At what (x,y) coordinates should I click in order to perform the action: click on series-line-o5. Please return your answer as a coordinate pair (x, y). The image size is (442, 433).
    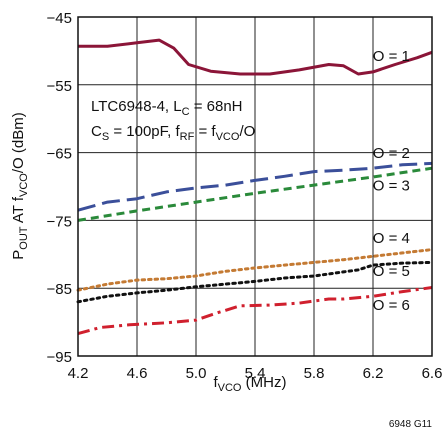
    Looking at the image, I should click on (255, 282).